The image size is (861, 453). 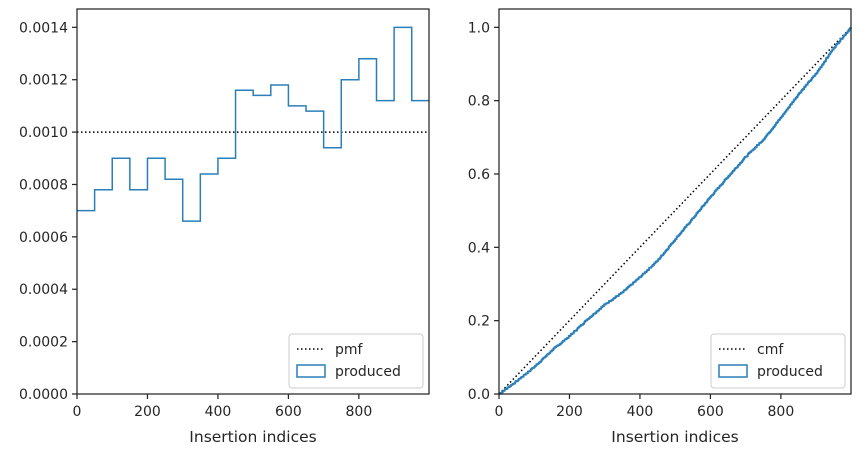 I want to click on left-x-axis: 0 200 400 600 800, so click(x=223, y=407).